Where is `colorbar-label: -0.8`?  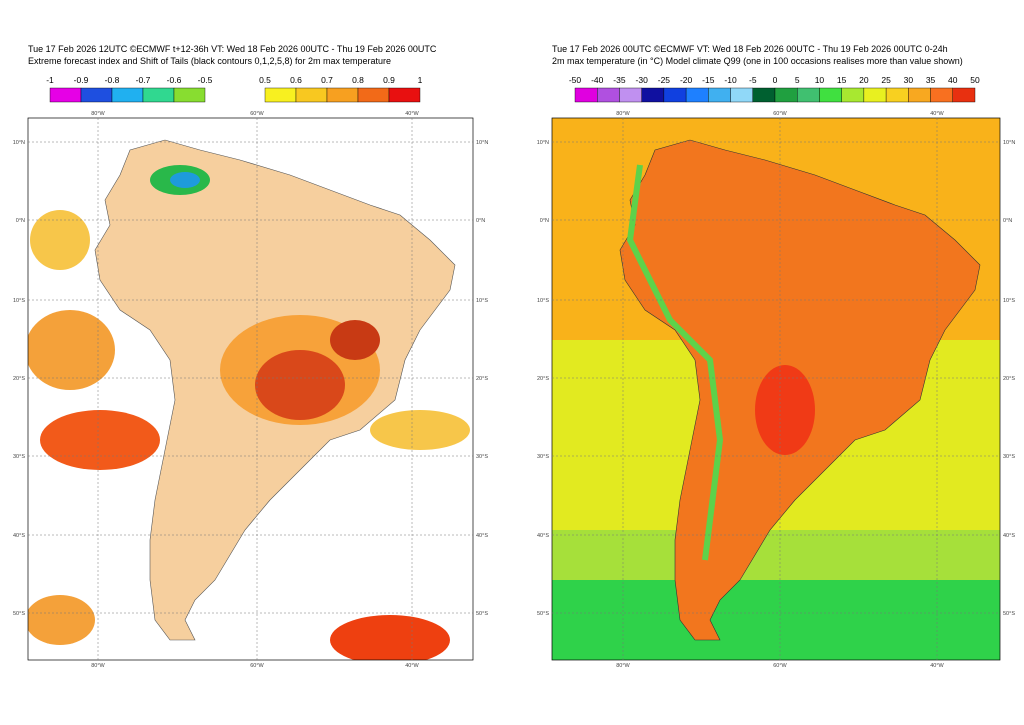 colorbar-label: -0.8 is located at coordinates (112, 80).